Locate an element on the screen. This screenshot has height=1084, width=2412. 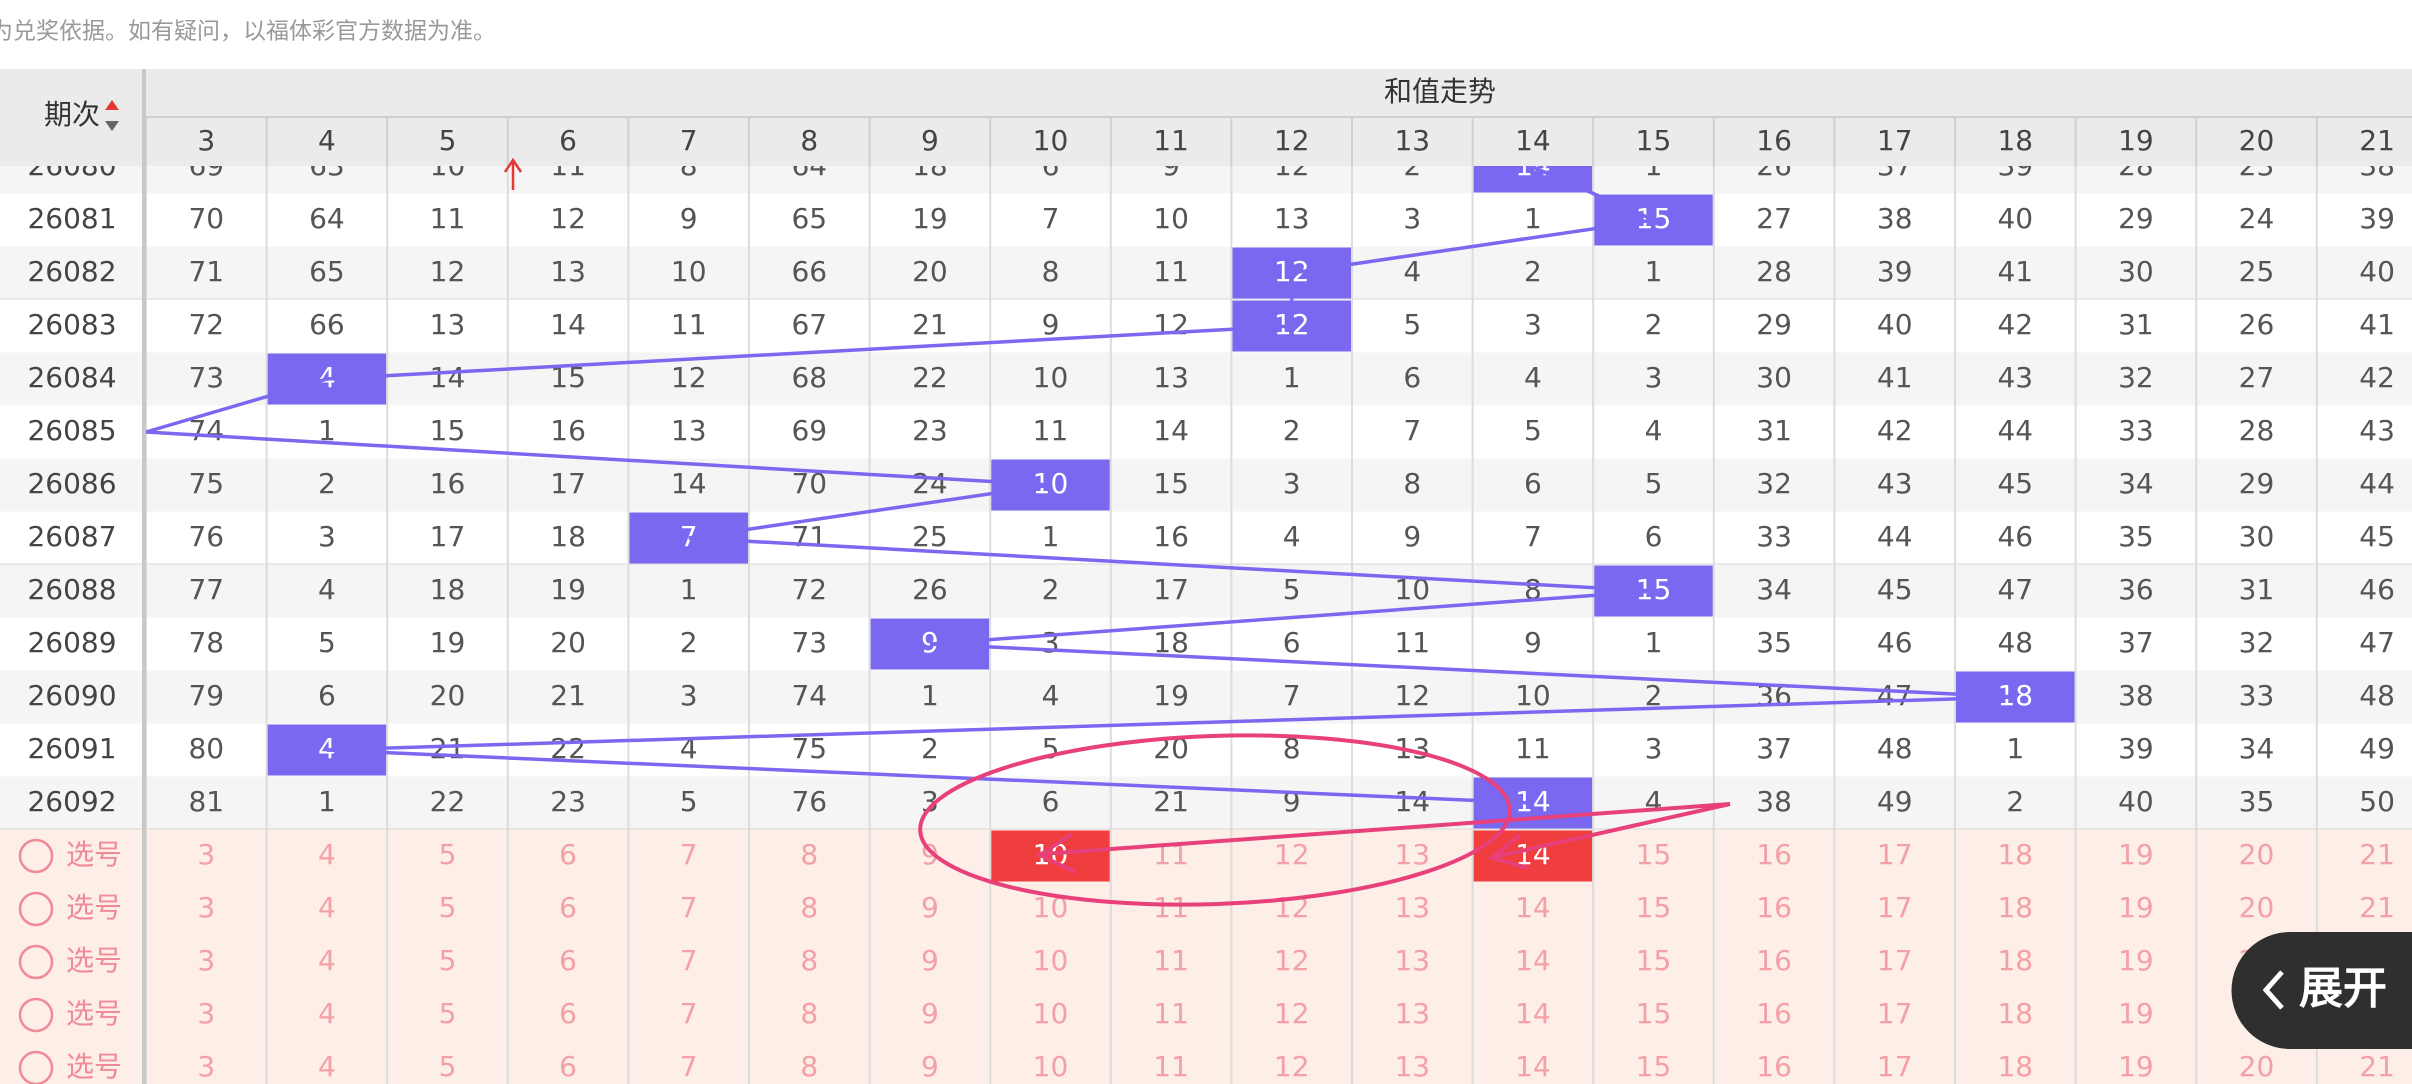
chevron is located at coordinates (2273, 990).